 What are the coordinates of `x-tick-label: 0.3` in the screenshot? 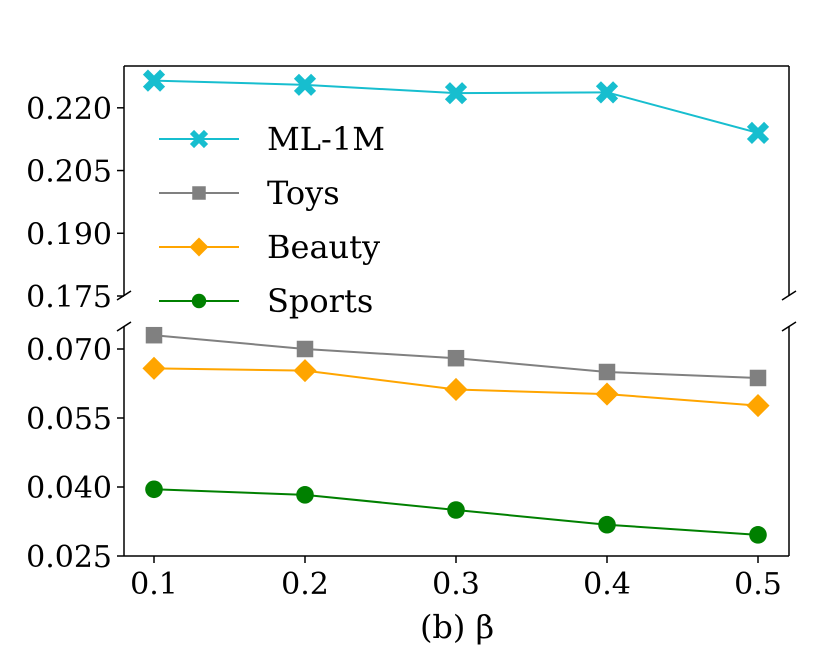 It's located at (456, 584).